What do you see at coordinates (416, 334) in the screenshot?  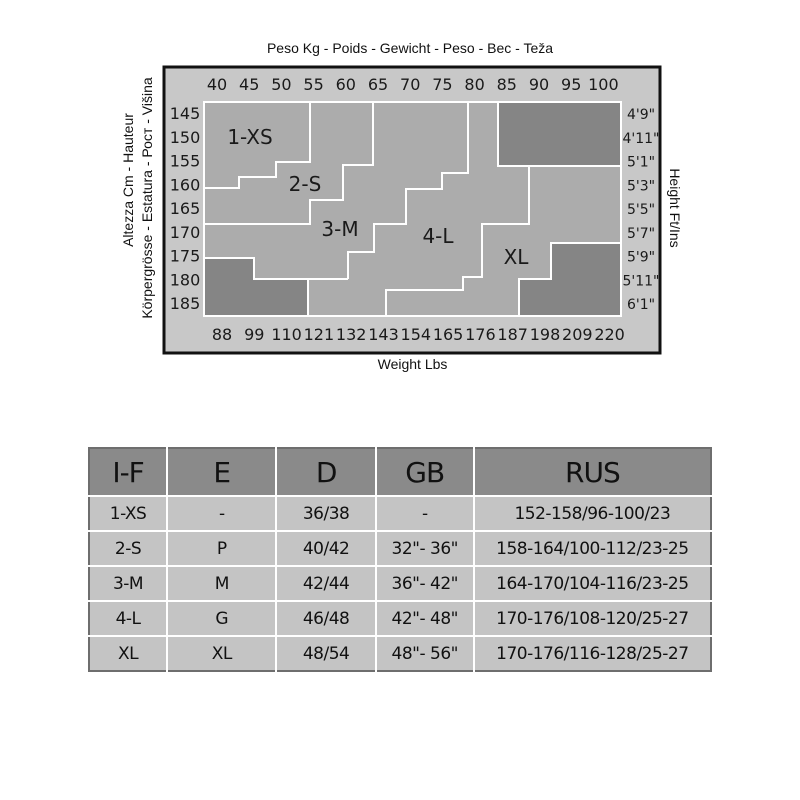 I see `lbs-tick-label: 154` at bounding box center [416, 334].